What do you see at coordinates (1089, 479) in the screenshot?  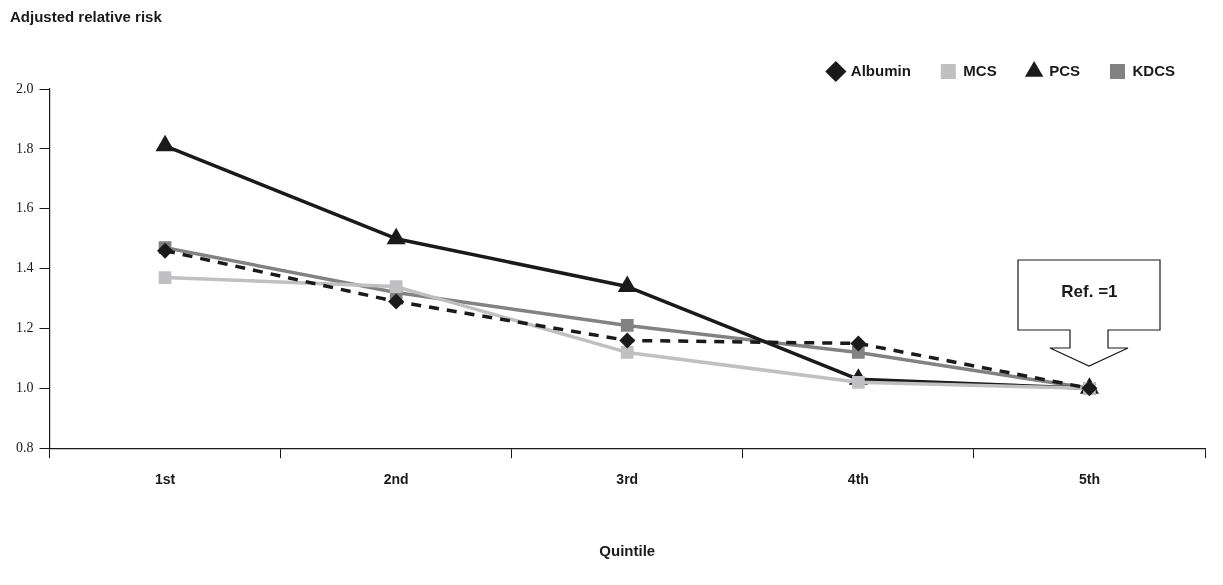 I see `x-tick-label: 5th` at bounding box center [1089, 479].